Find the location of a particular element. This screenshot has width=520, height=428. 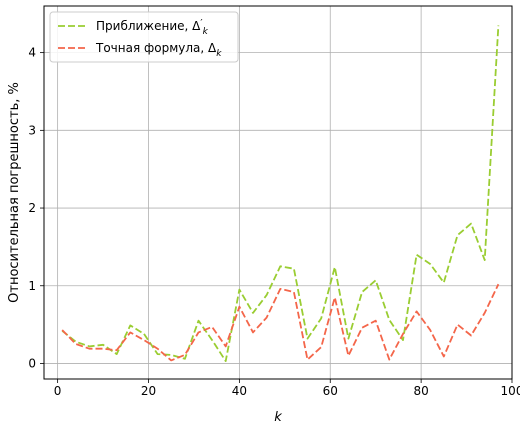

y-tick-label: 3 is located at coordinates (32, 130).